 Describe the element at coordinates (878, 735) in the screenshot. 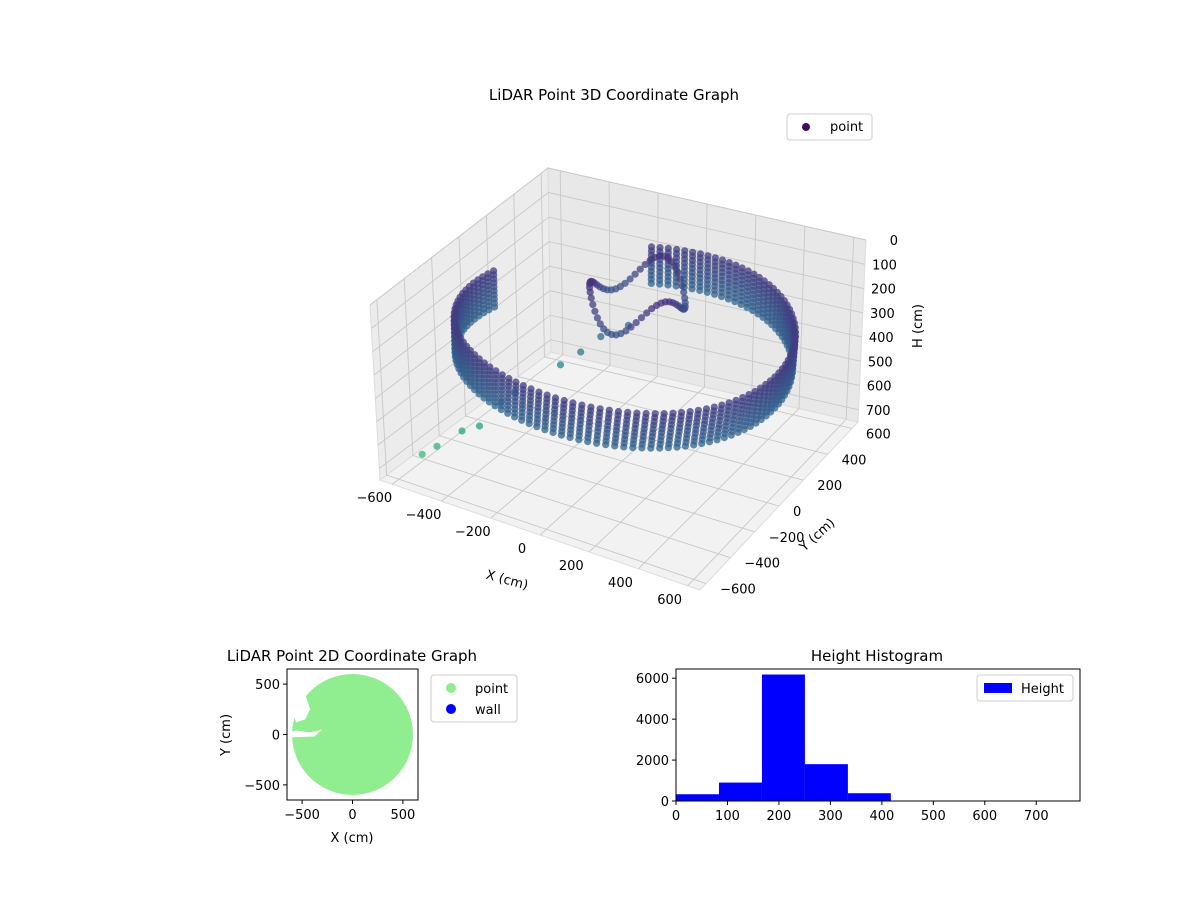

I see `histogram-frame` at that location.